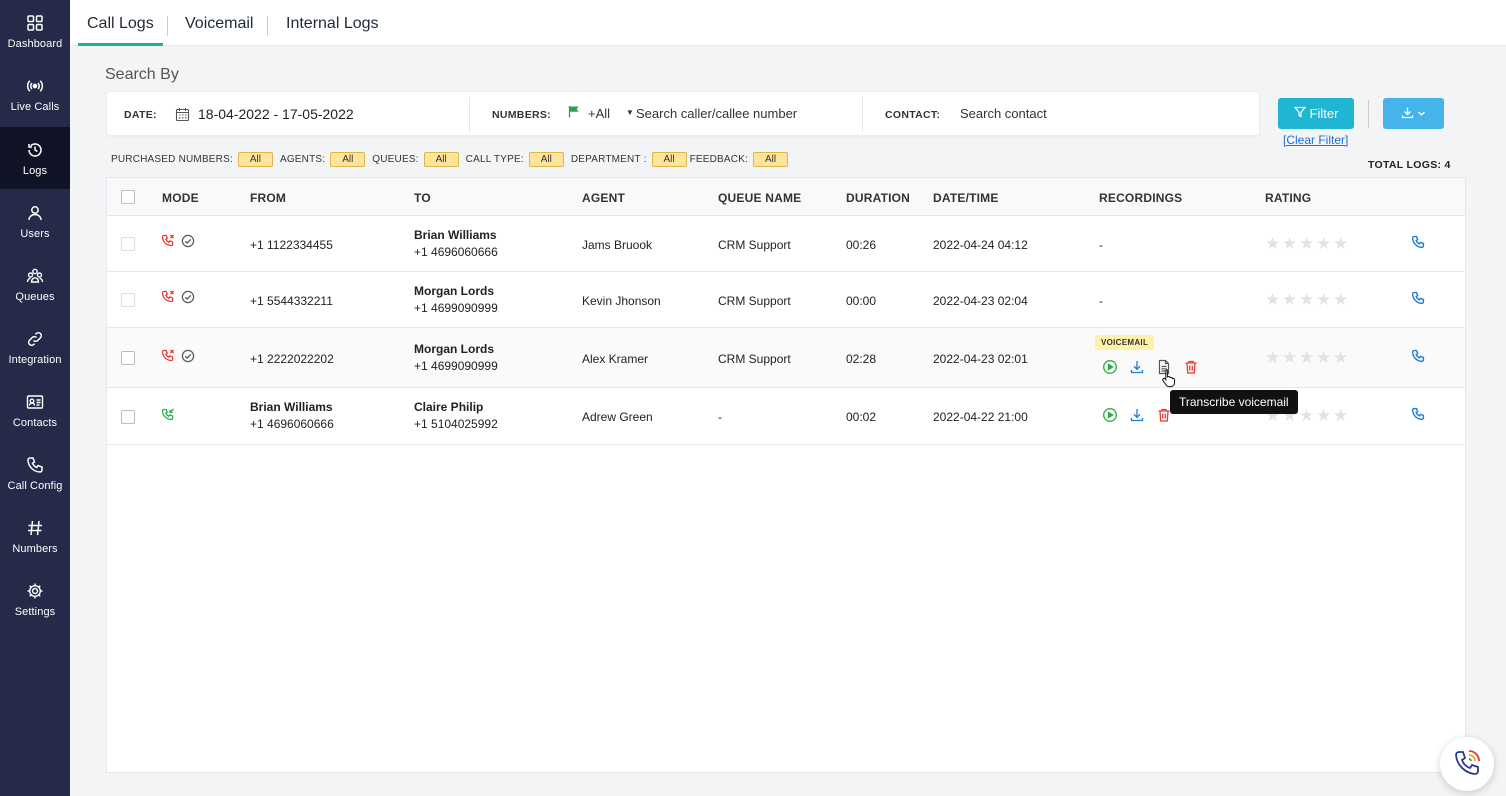 This screenshot has height=796, width=1506. What do you see at coordinates (669, 159) in the screenshot?
I see `department-chip: All` at bounding box center [669, 159].